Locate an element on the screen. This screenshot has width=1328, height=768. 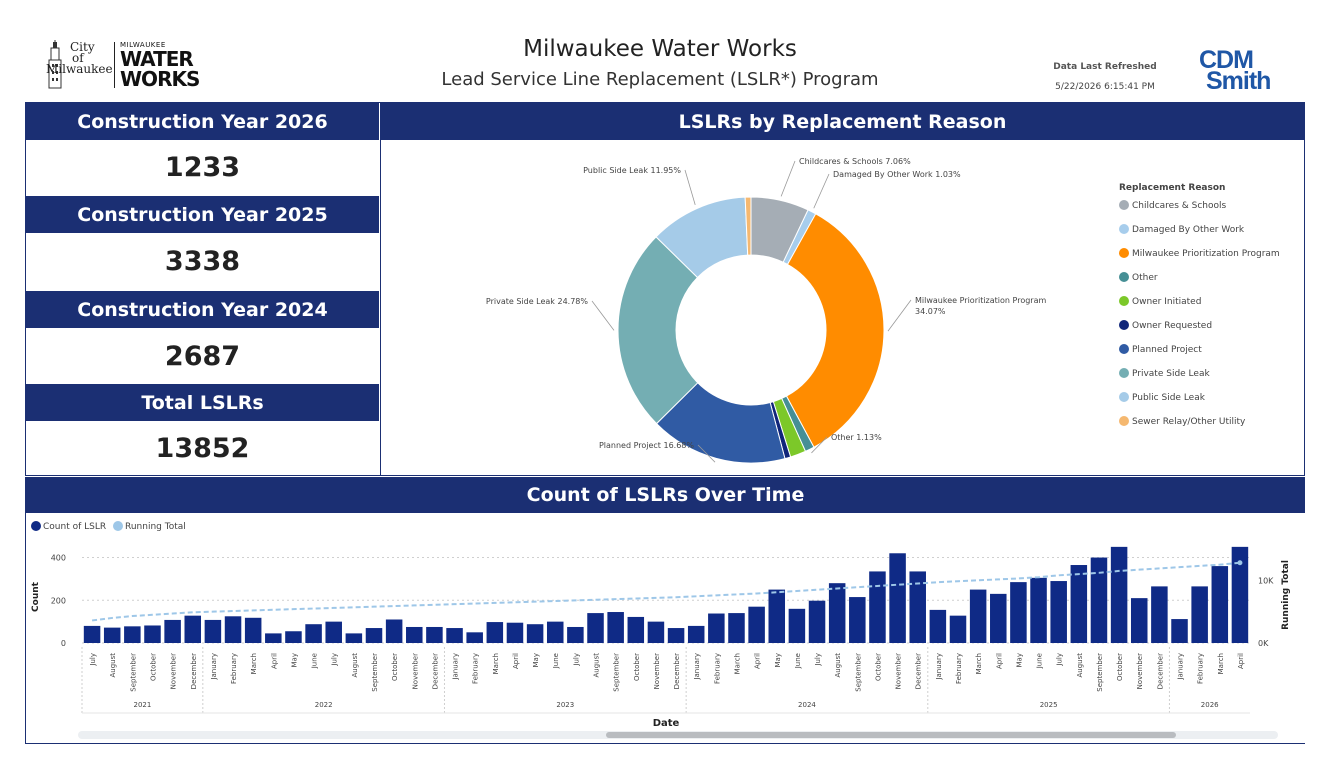
x-year-label: 2023 is located at coordinates (565, 705).